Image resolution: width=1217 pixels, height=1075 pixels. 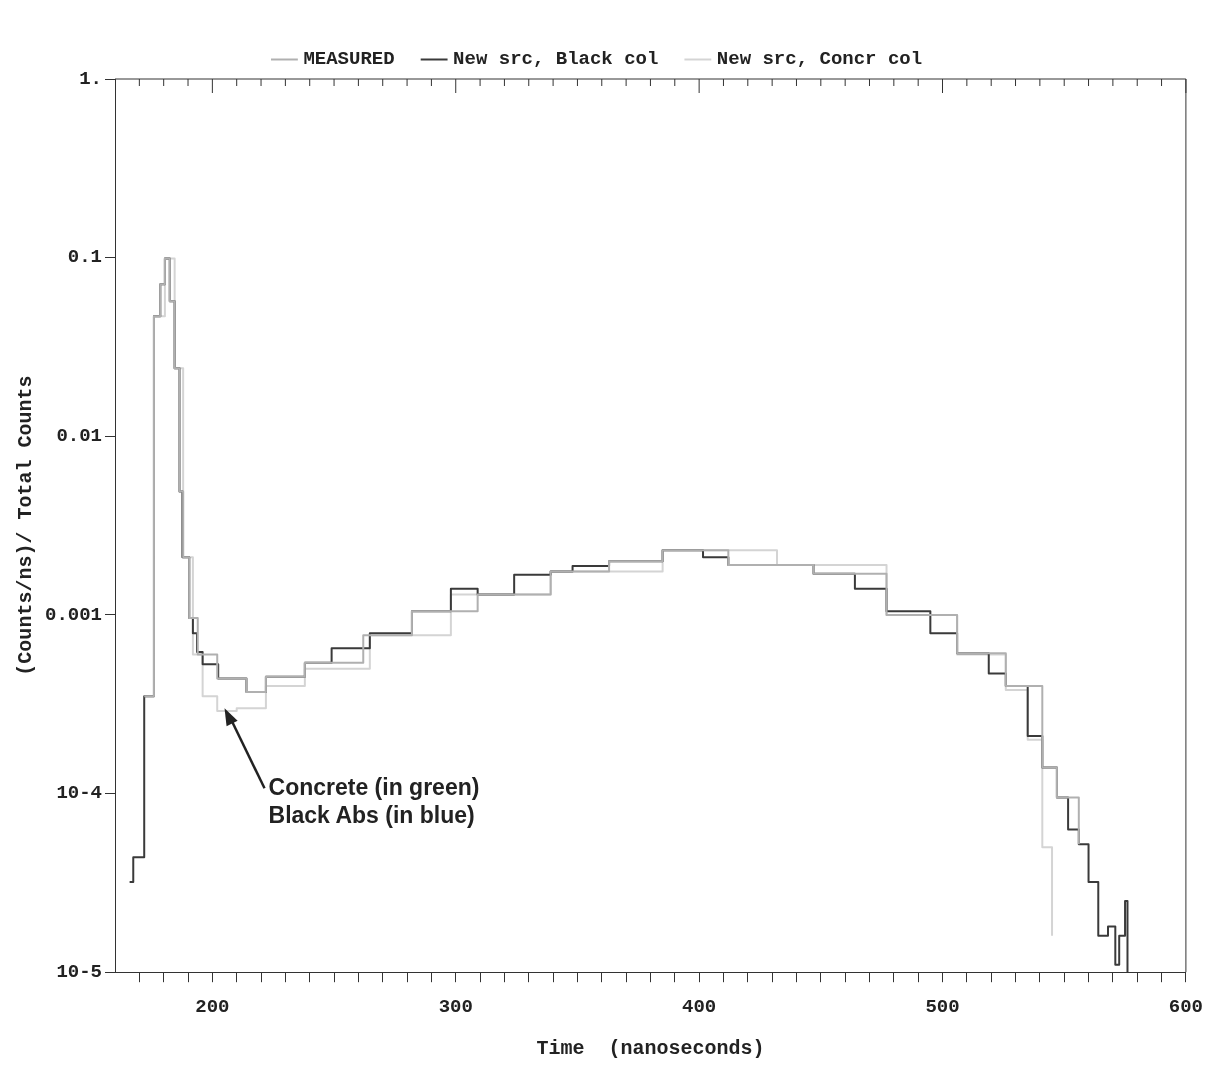 What do you see at coordinates (942, 1007) in the screenshot?
I see `x-tick-label: 500` at bounding box center [942, 1007].